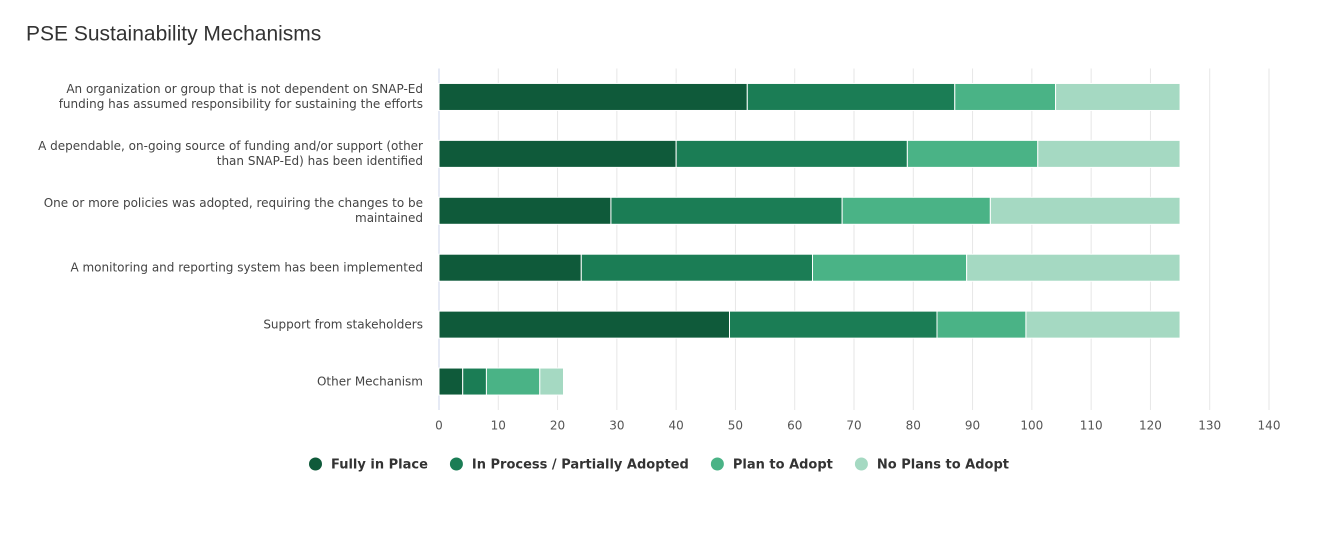 This screenshot has width=1318, height=541. Describe the element at coordinates (557, 426) in the screenshot. I see `x-tick-label: 20` at that location.